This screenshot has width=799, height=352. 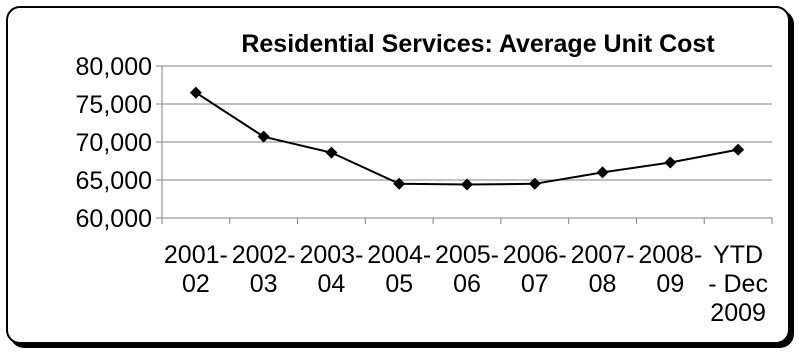 I want to click on x-tick-label-line: 02, so click(x=196, y=284).